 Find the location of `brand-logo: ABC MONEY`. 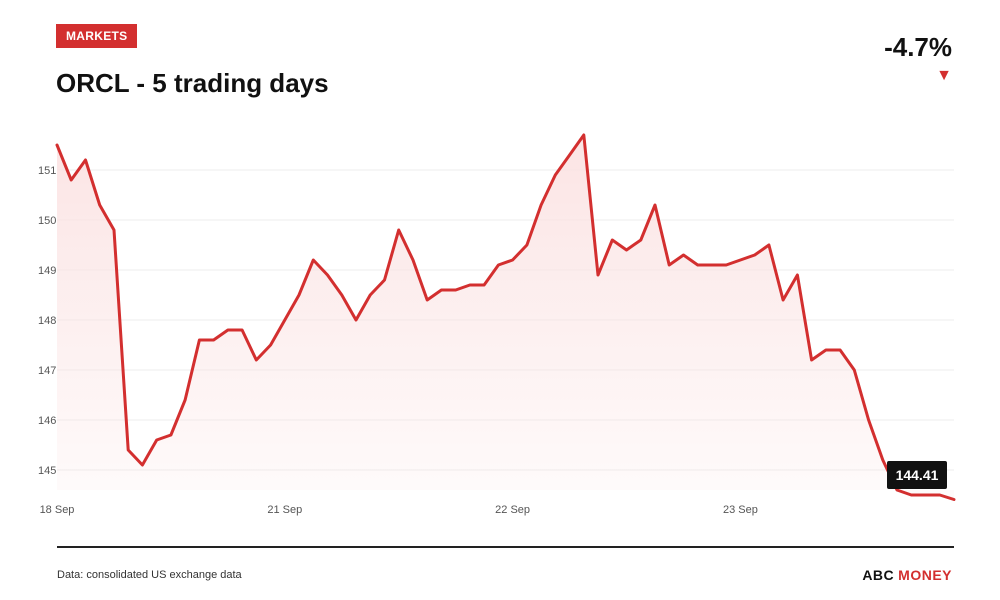

brand-logo: ABC MONEY is located at coordinates (907, 575).